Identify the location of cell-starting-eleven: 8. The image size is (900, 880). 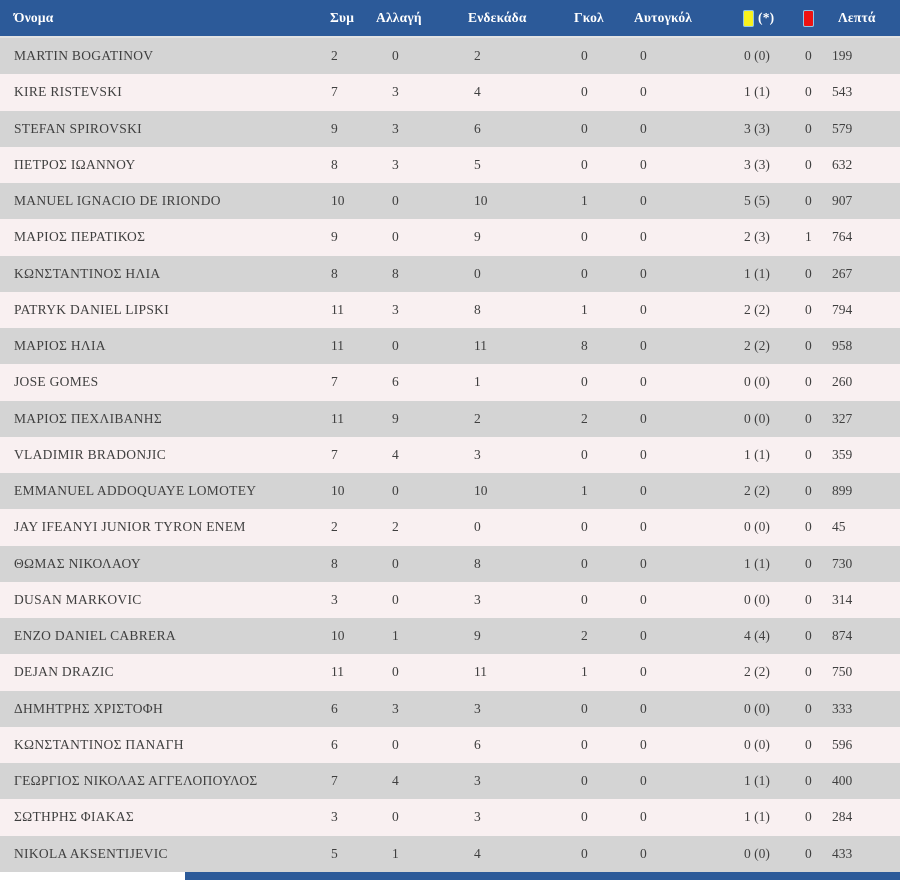
(477, 563).